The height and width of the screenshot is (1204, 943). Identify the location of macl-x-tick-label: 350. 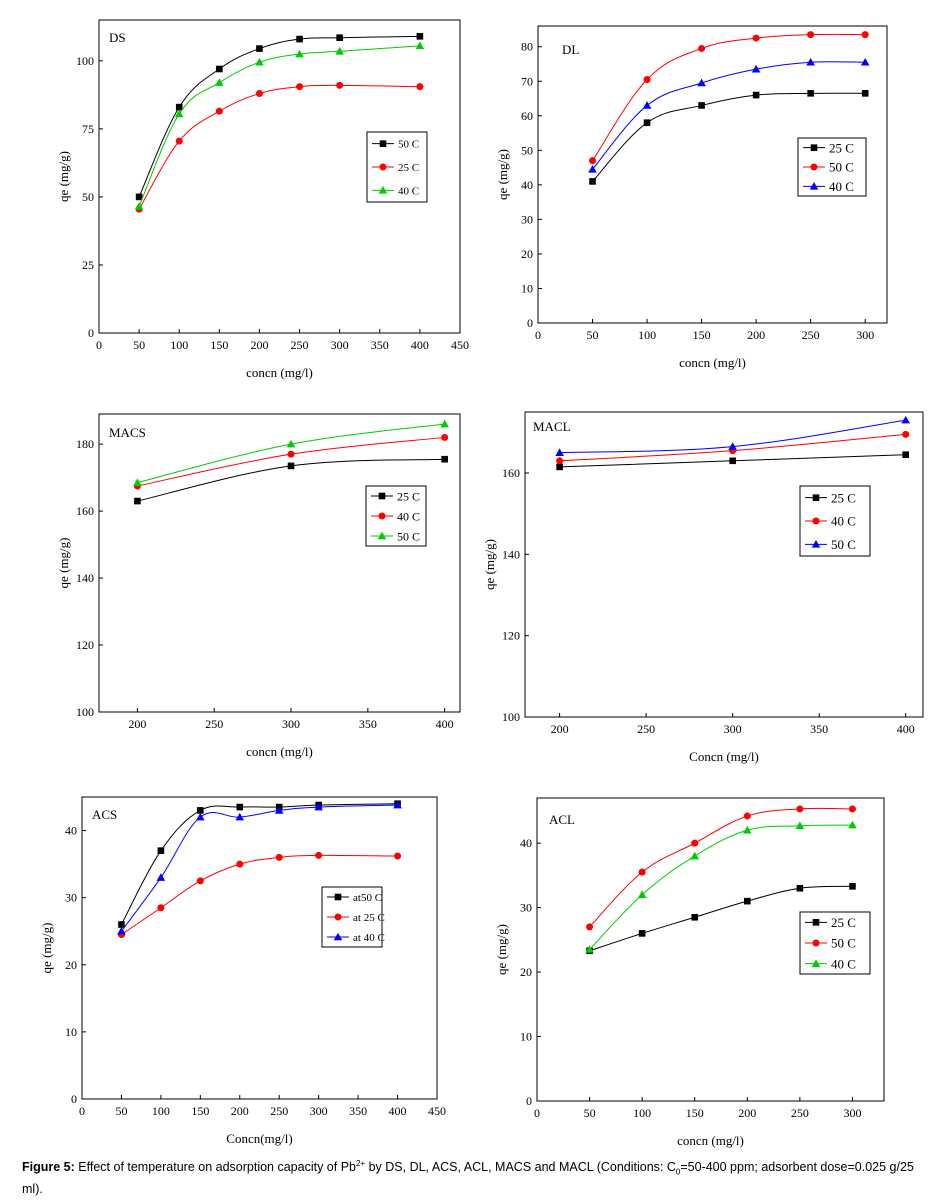
(819, 729).